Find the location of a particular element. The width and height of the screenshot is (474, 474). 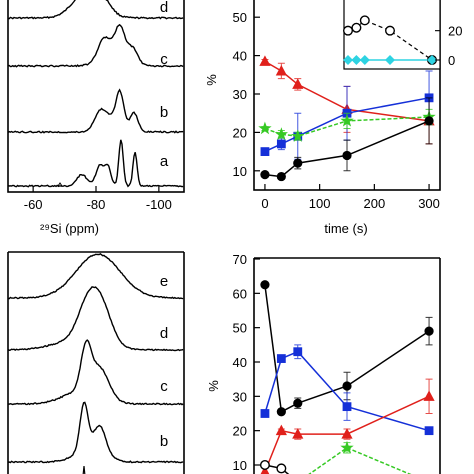

nmr-top-traces: d c b a is located at coordinates (95, 94).